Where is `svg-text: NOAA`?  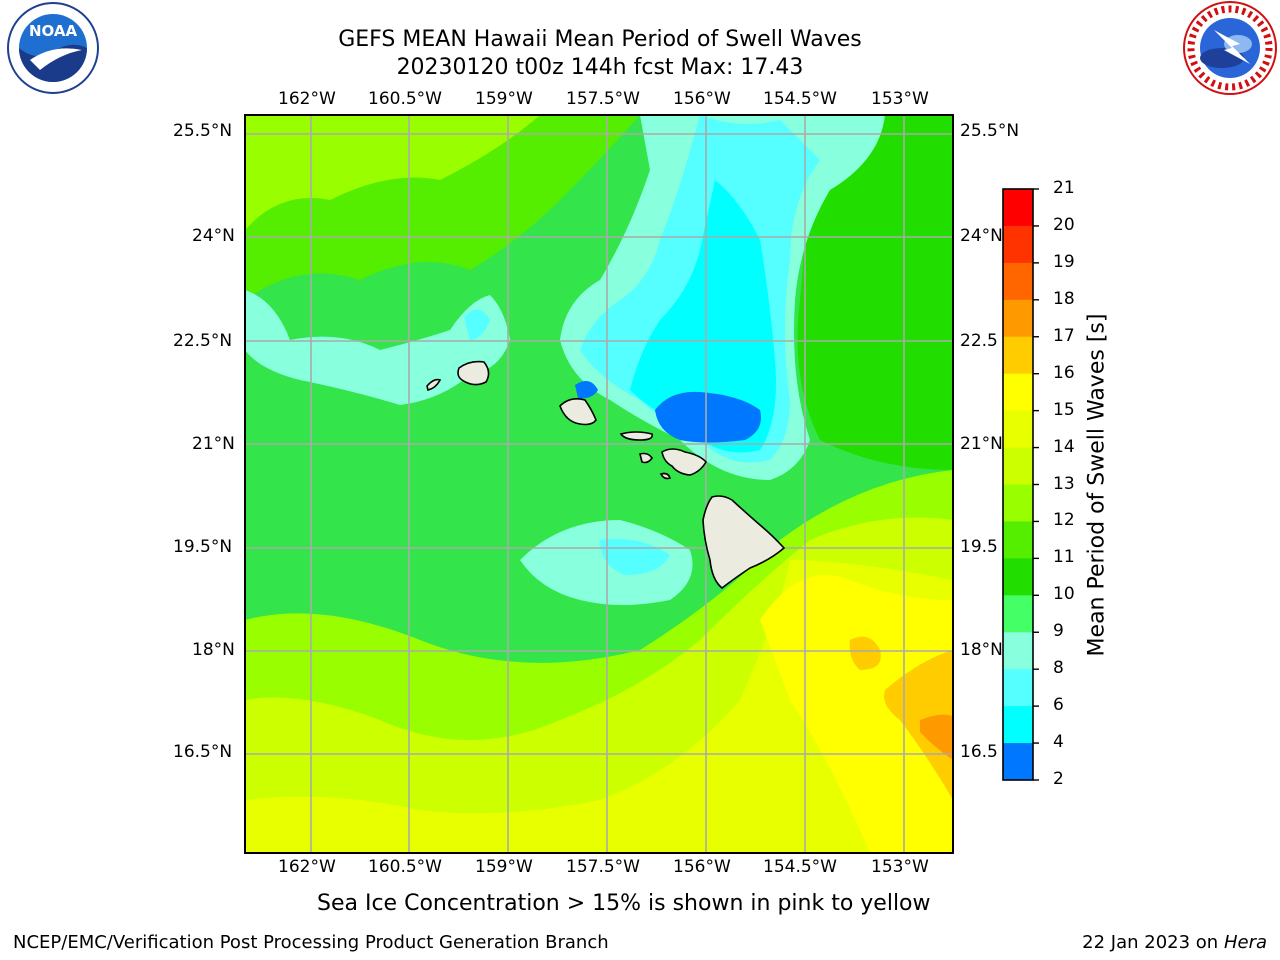
svg-text: NOAA is located at coordinates (53, 31).